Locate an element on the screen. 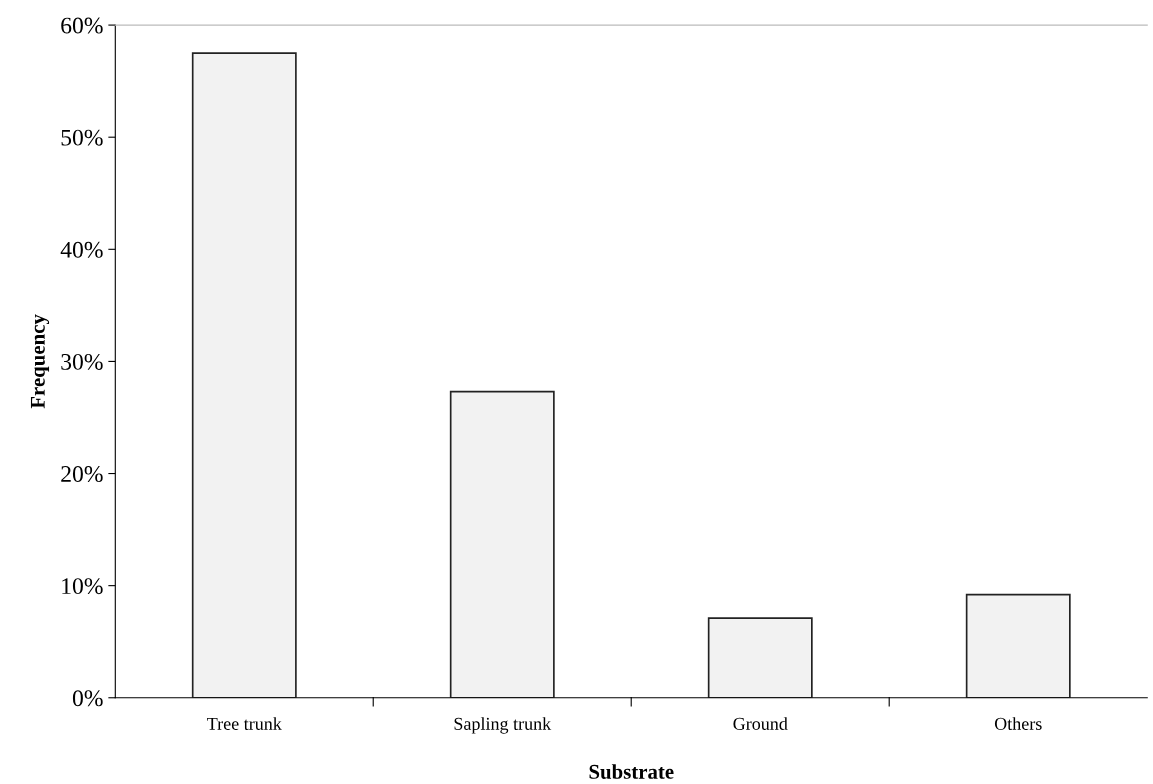  y-tick-label: 30% is located at coordinates (82, 361).